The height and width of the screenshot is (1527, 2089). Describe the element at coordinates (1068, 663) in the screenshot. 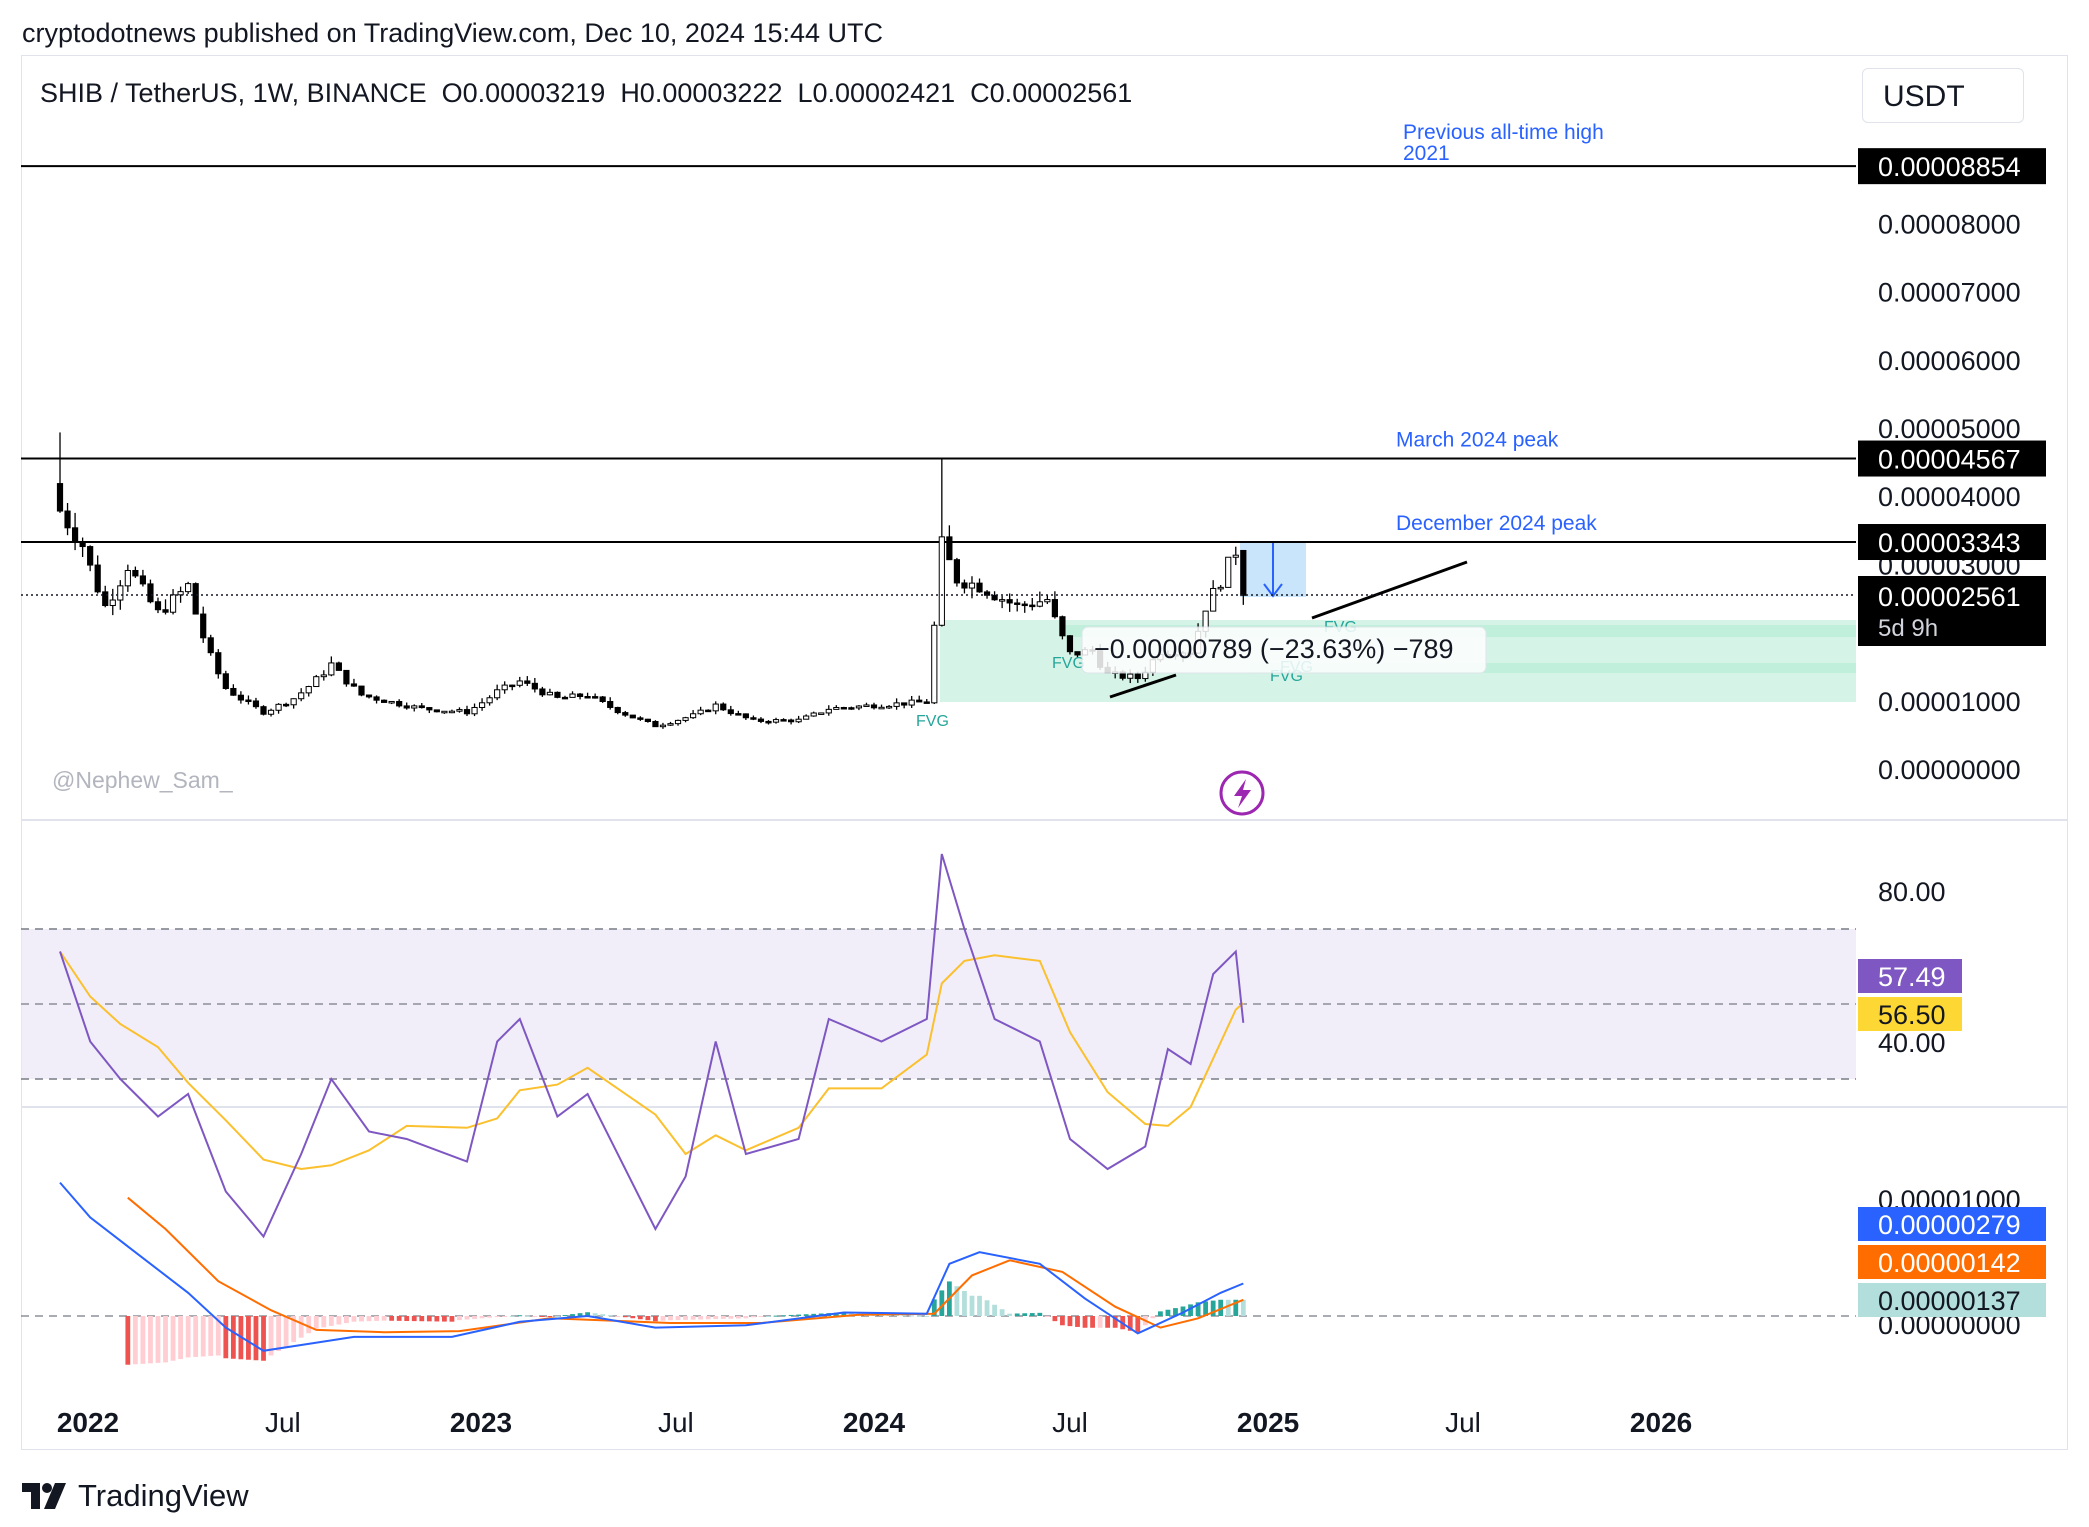

I see `fvg-label-2: FVG` at that location.